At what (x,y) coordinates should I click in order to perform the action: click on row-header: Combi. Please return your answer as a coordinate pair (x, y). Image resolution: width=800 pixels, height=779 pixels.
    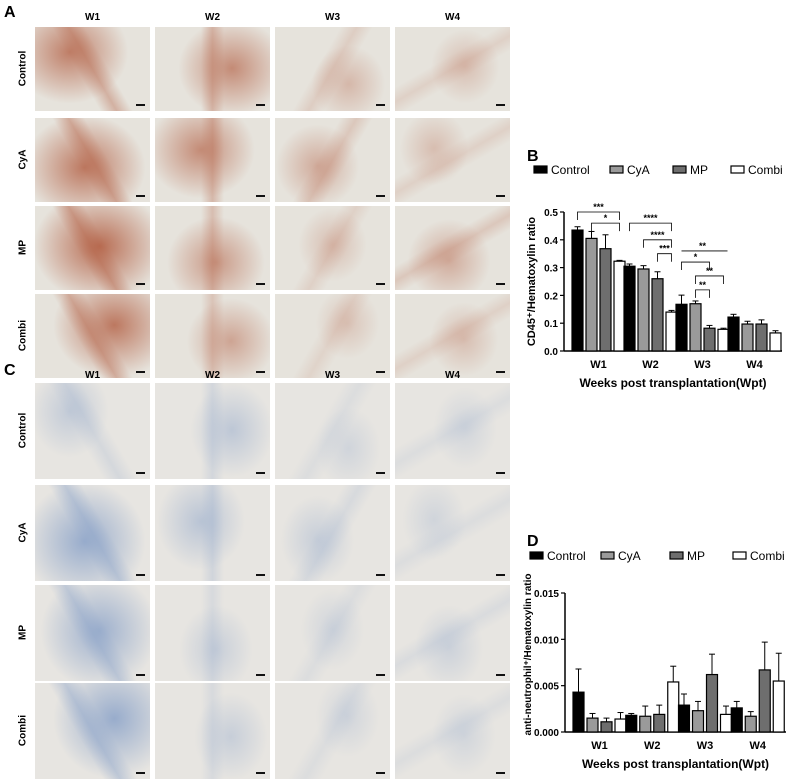
    Looking at the image, I should click on (23, 335).